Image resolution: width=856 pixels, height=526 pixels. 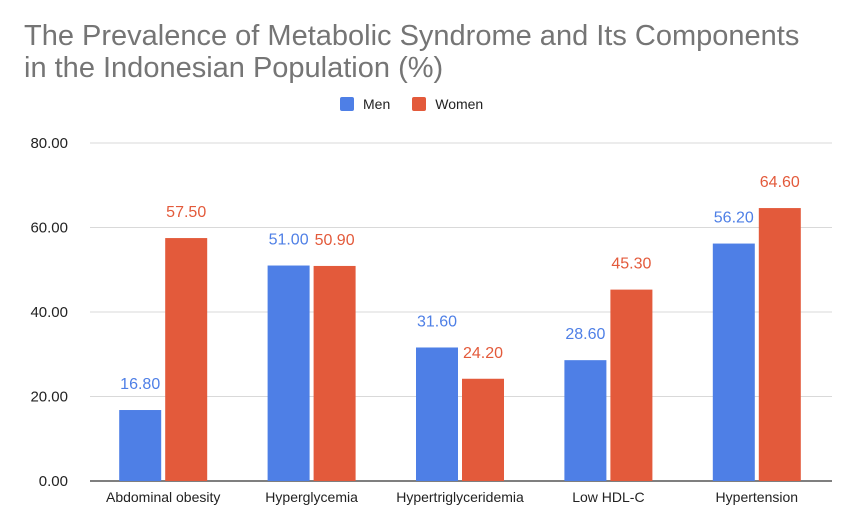 What do you see at coordinates (347, 104) in the screenshot?
I see `legend-swatch-men` at bounding box center [347, 104].